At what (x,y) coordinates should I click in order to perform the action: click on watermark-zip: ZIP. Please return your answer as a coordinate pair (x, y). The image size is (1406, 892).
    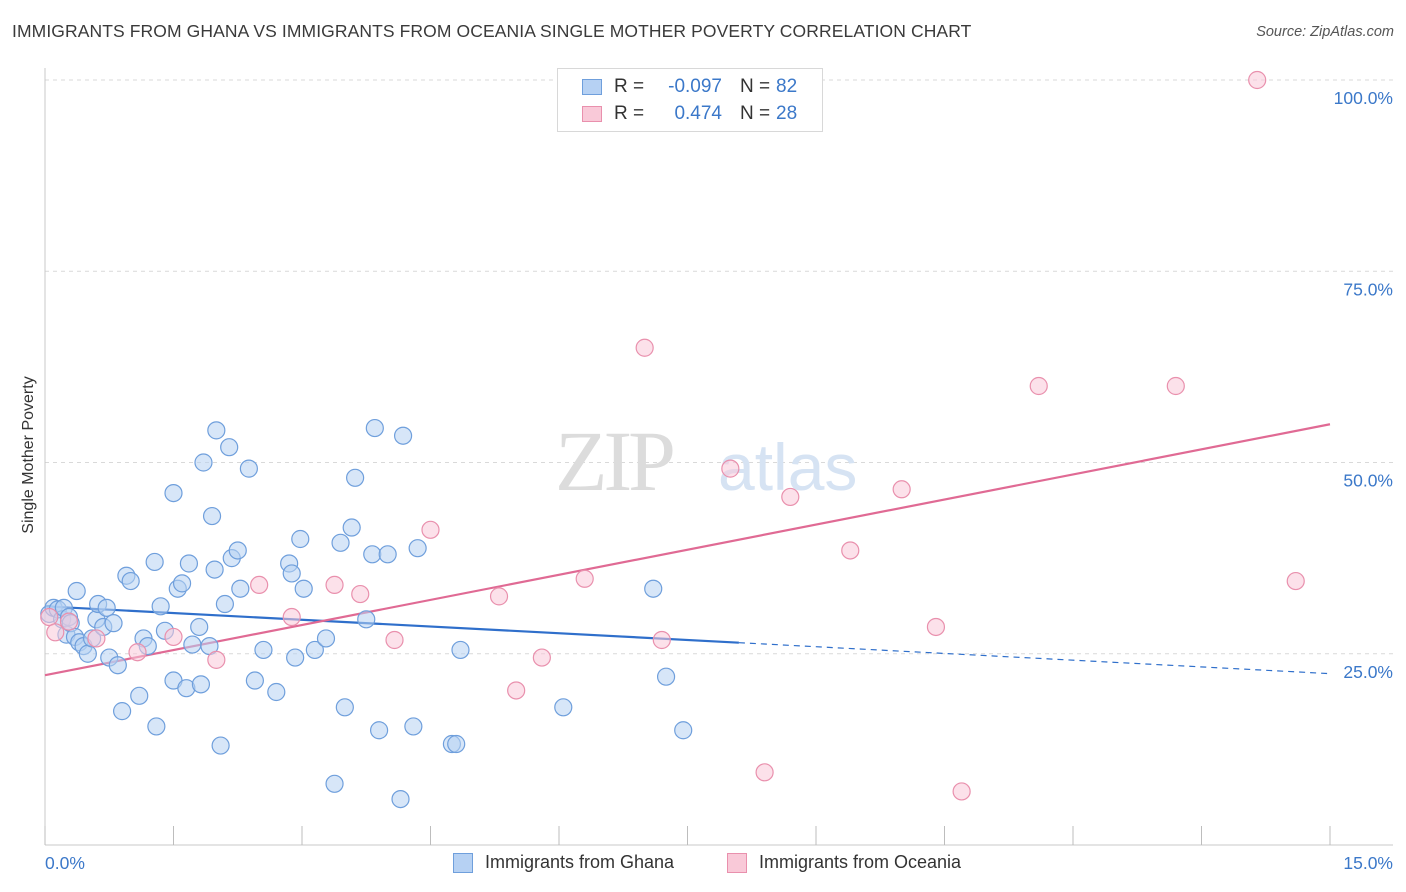
    Looking at the image, I should click on (614, 461).